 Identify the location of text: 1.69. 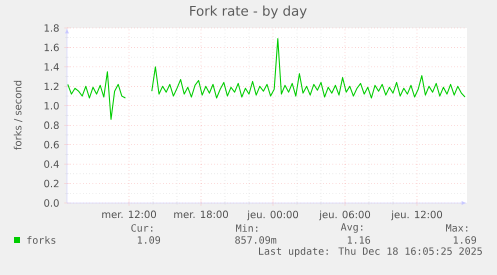
(465, 240).